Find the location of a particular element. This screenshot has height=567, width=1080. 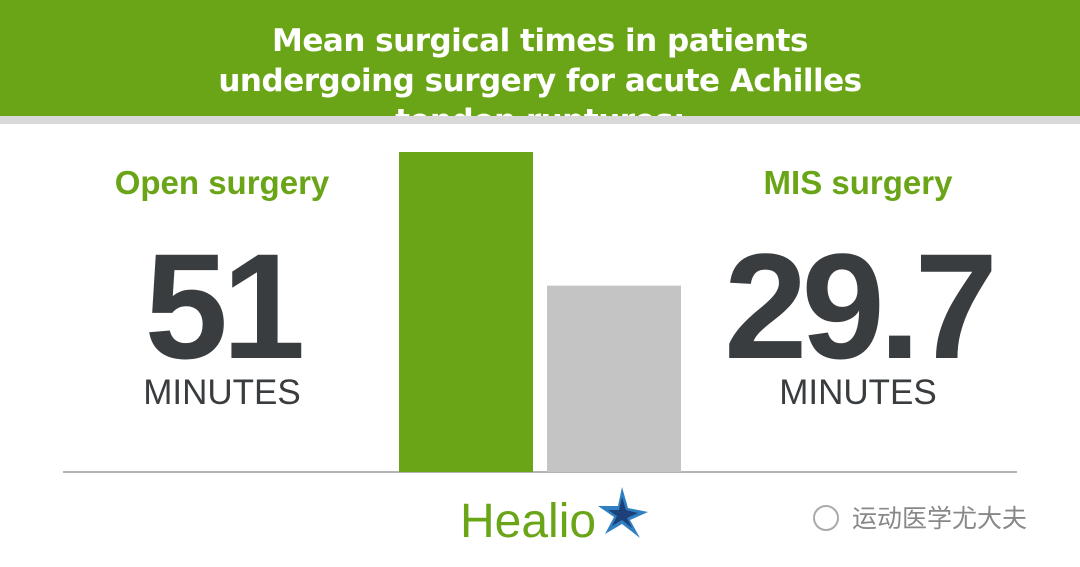

category-label: Open surgery is located at coordinates (222, 182).